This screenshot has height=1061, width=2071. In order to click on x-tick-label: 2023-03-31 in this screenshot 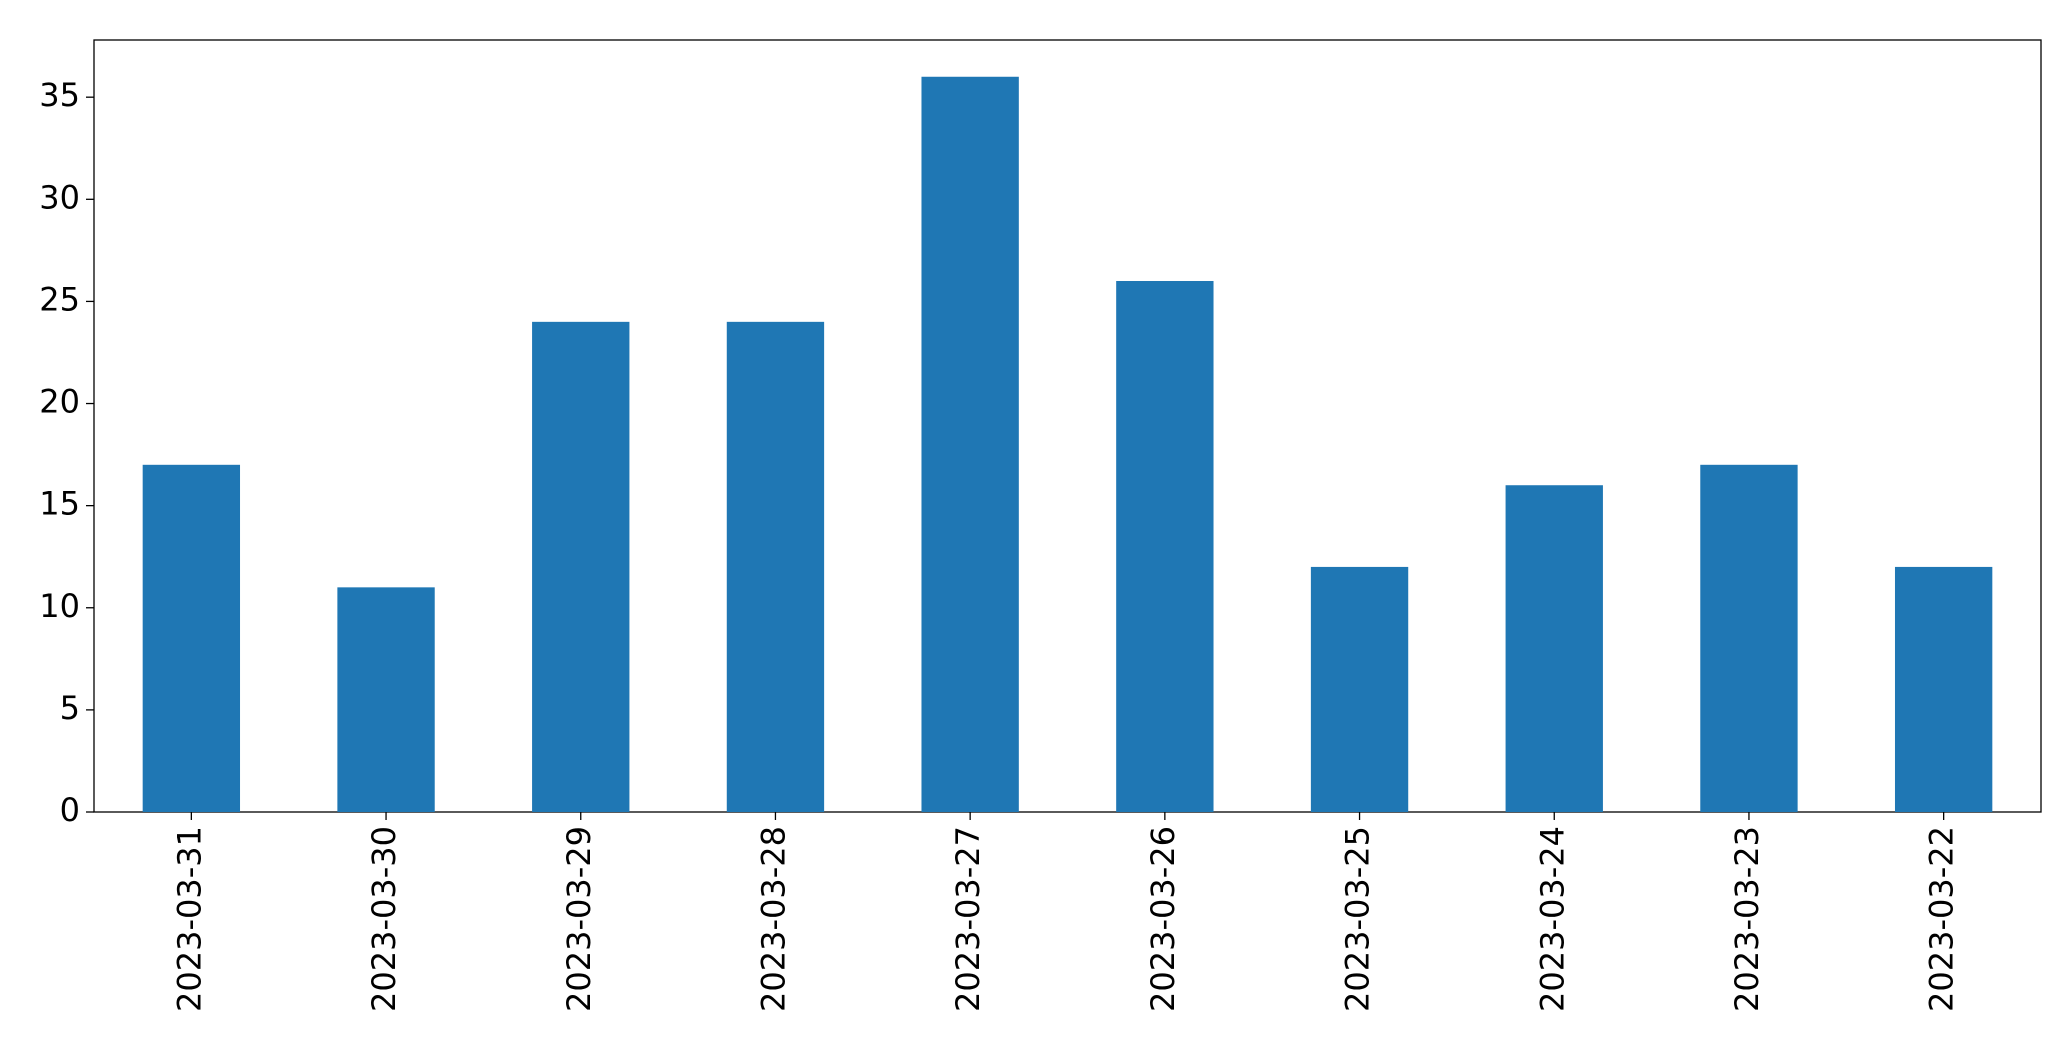, I will do `click(189, 919)`.